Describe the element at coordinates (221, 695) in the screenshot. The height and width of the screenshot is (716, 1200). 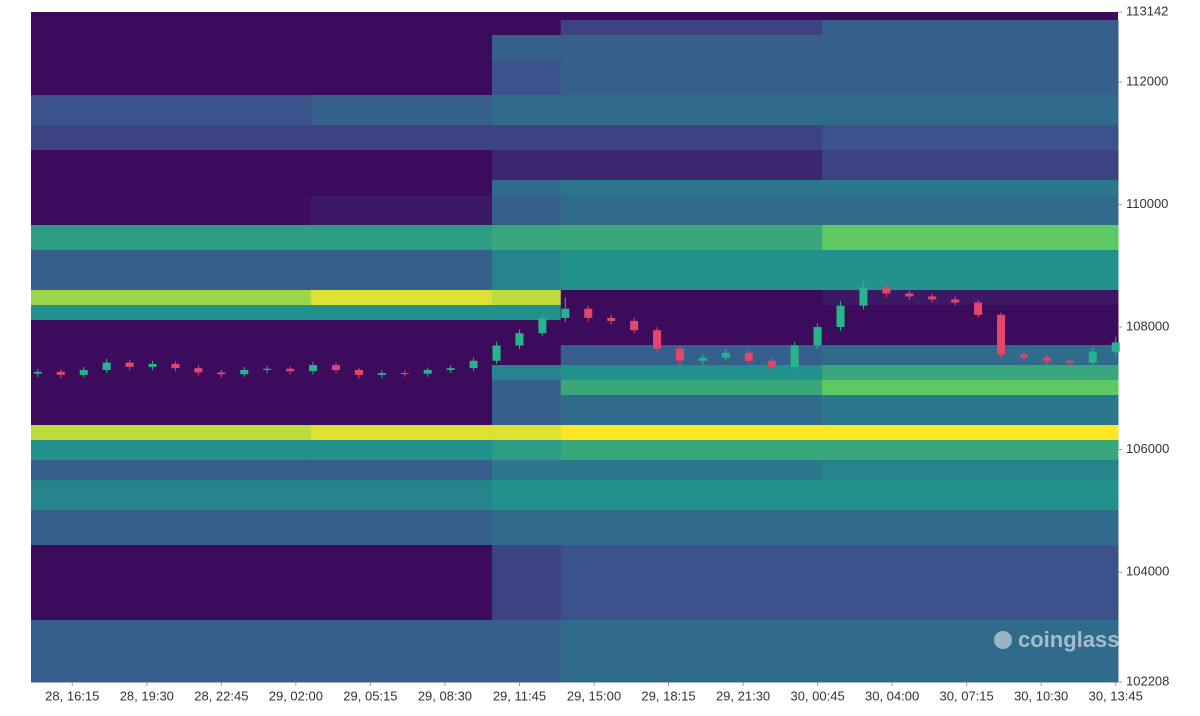
I see `x-tick-label: 28, 22:45` at that location.